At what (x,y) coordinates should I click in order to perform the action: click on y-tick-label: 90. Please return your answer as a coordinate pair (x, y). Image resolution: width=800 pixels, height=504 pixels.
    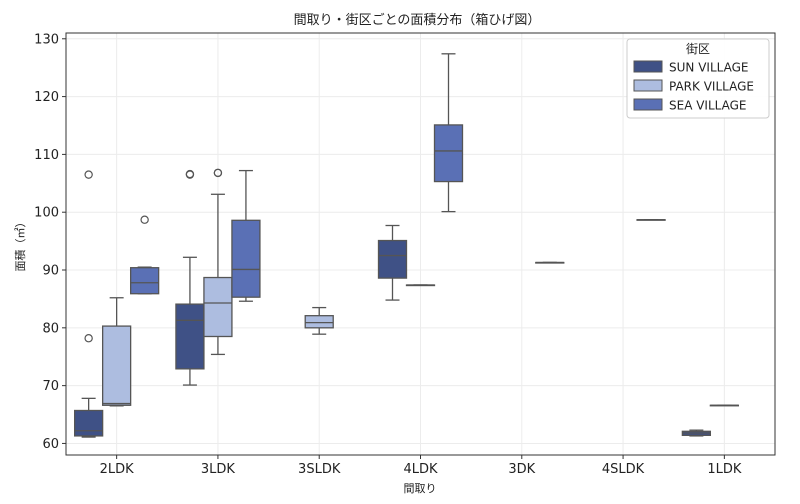
    Looking at the image, I should click on (50, 271).